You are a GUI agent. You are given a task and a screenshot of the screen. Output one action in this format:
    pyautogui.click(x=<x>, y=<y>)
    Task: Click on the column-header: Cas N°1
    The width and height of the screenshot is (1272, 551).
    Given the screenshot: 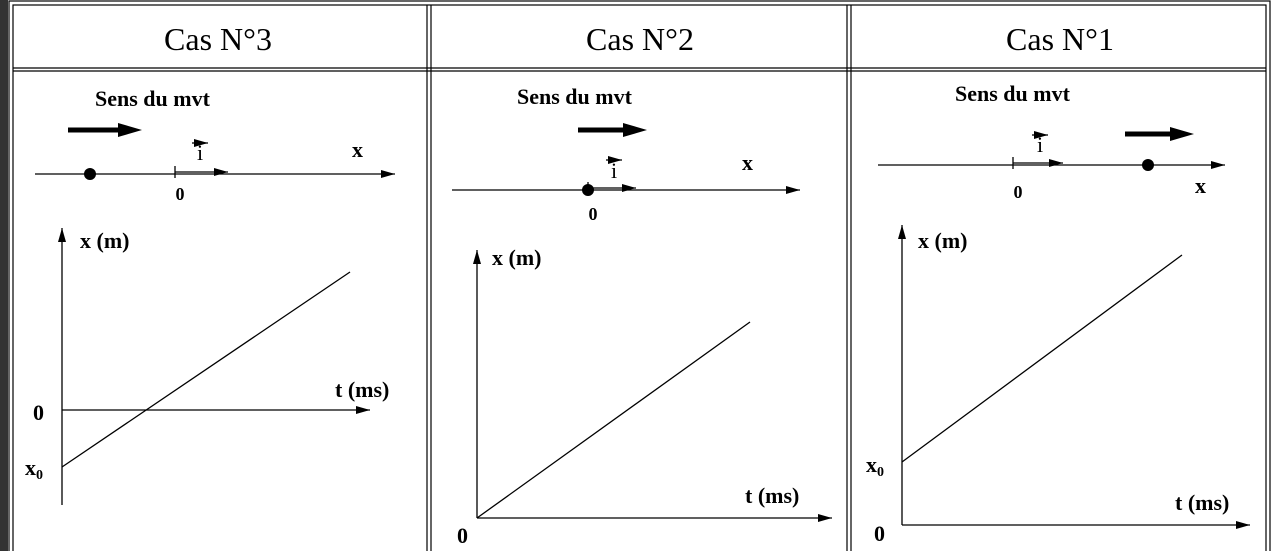 What is the action you would take?
    pyautogui.click(x=1060, y=39)
    